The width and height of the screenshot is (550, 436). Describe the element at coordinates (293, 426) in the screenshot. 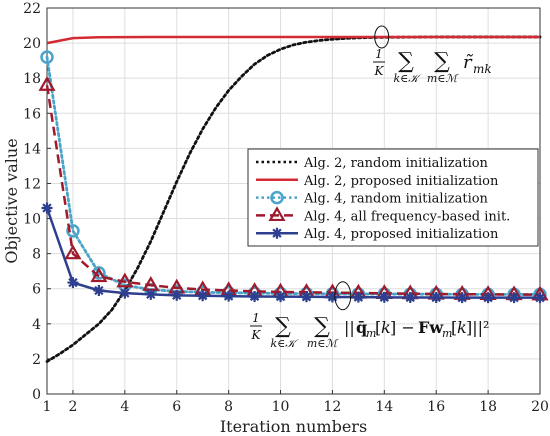

I see `x-axis-label: Iteration numbers` at that location.